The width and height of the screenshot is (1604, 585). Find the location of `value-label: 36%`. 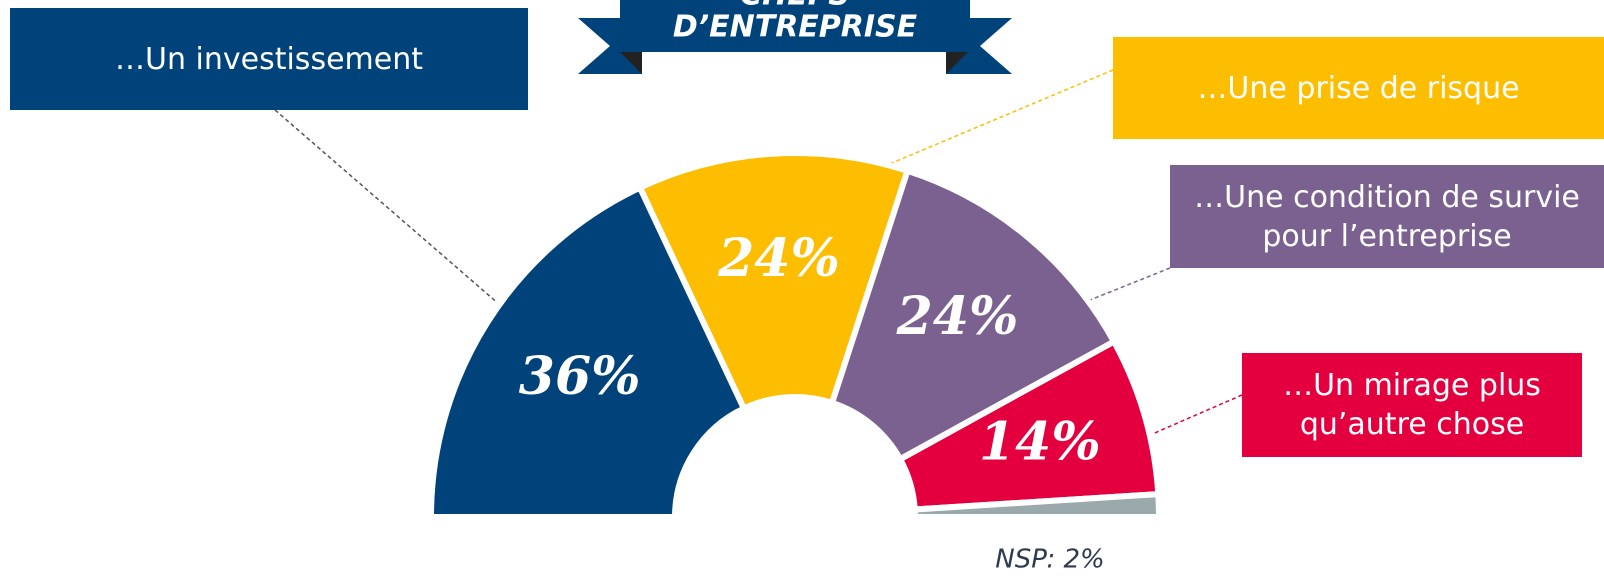

value-label: 36% is located at coordinates (580, 376).